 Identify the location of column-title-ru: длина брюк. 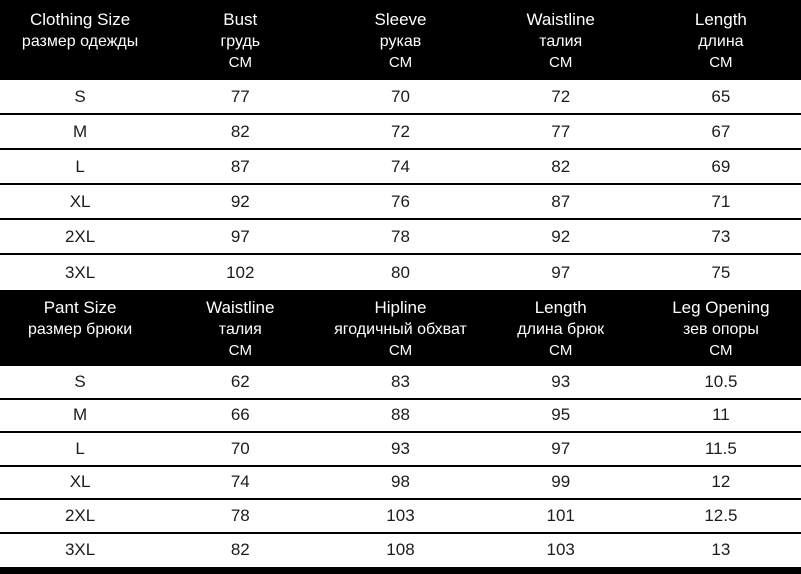
(561, 329).